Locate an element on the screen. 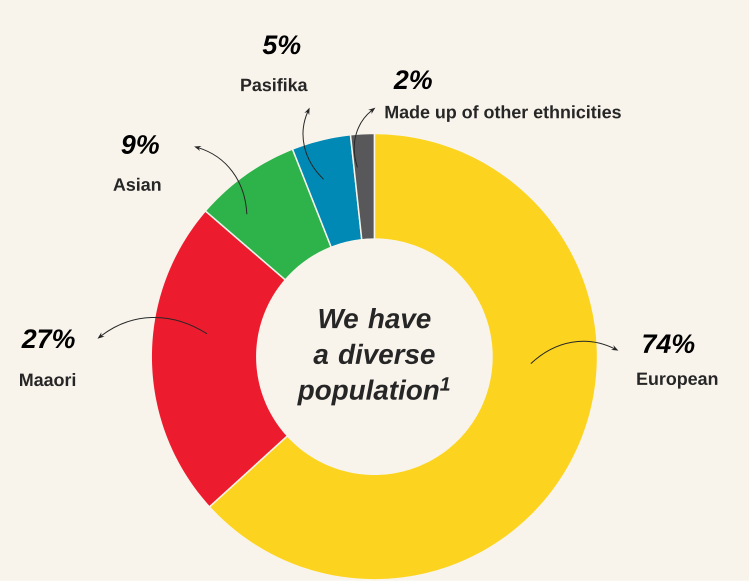 Image resolution: width=749 pixels, height=581 pixels. data-label: 9% is located at coordinates (140, 144).